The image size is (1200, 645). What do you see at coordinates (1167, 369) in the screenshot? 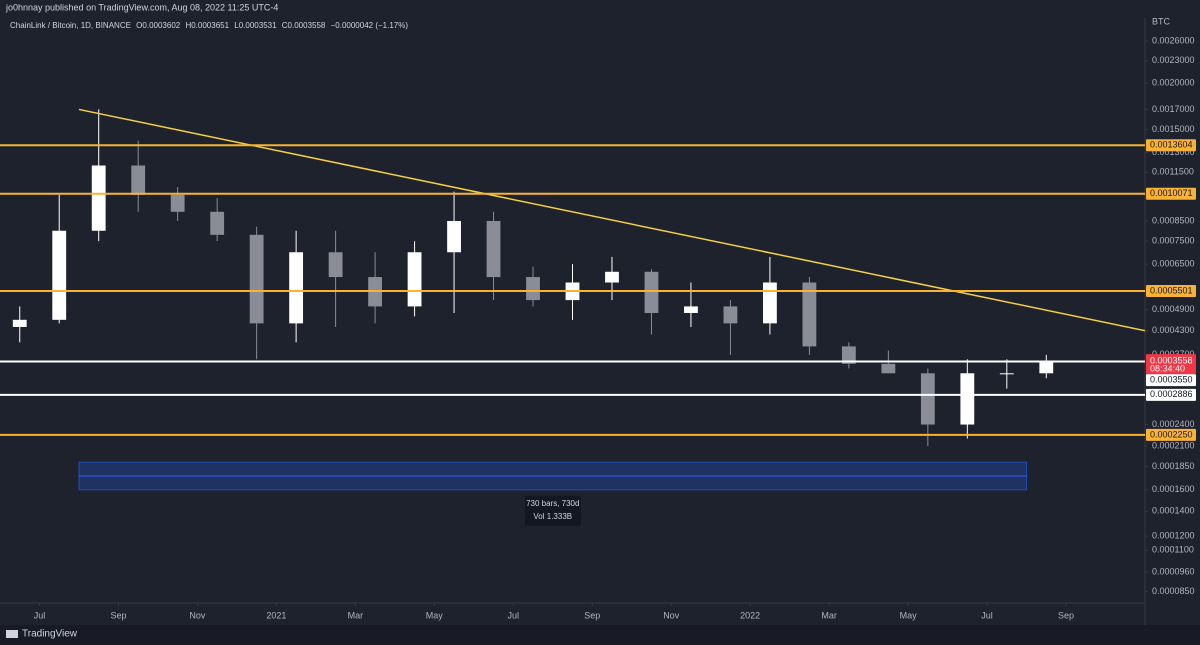
I see `countdown: 08:34:40` at bounding box center [1167, 369].